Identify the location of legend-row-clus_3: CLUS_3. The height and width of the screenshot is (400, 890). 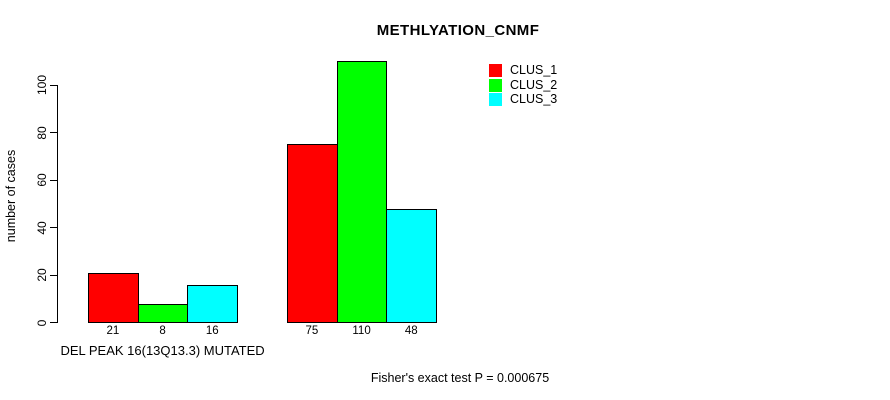
(523, 99).